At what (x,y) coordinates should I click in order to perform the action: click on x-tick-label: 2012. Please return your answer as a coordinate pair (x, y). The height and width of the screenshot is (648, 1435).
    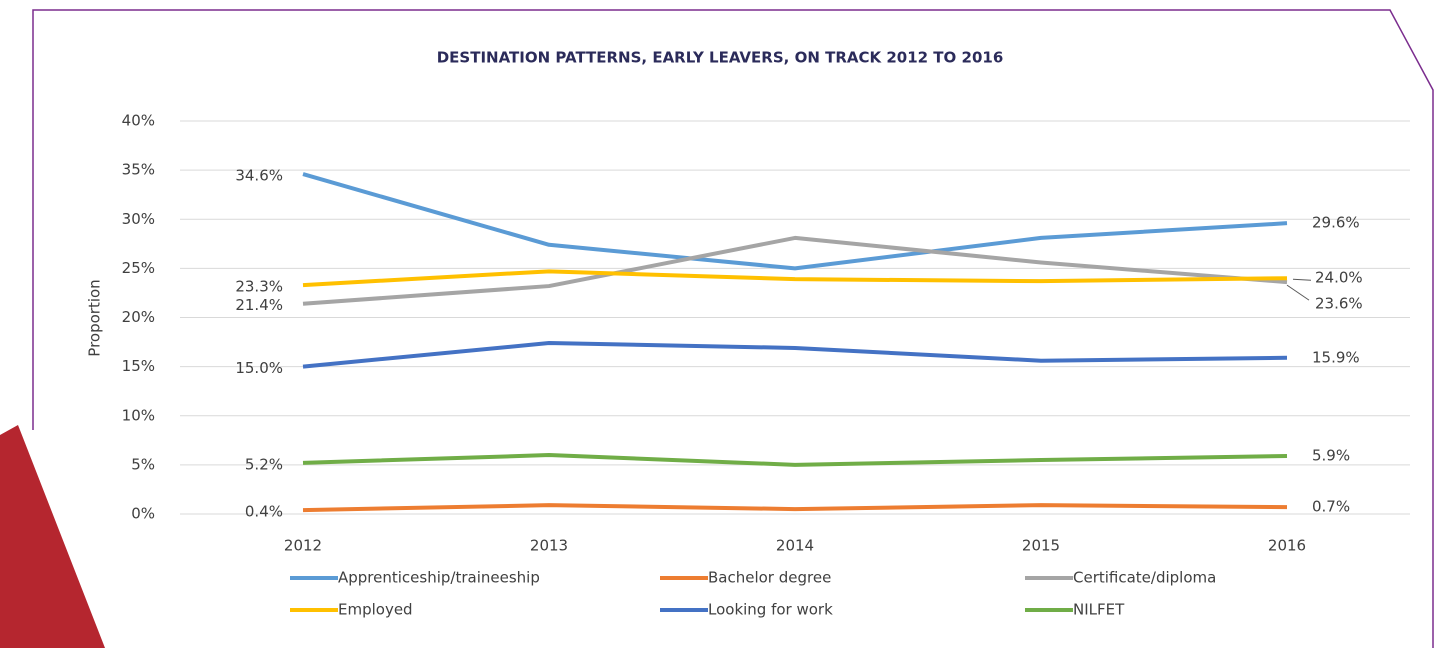
    Looking at the image, I should click on (303, 546).